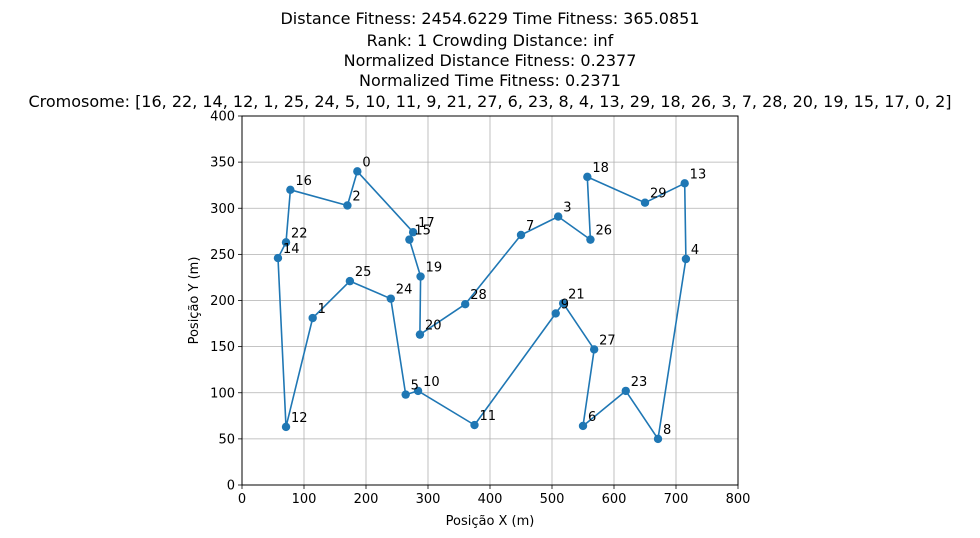 The width and height of the screenshot is (980, 538). Describe the element at coordinates (530, 226) in the screenshot. I see `city-label-7: 7` at that location.